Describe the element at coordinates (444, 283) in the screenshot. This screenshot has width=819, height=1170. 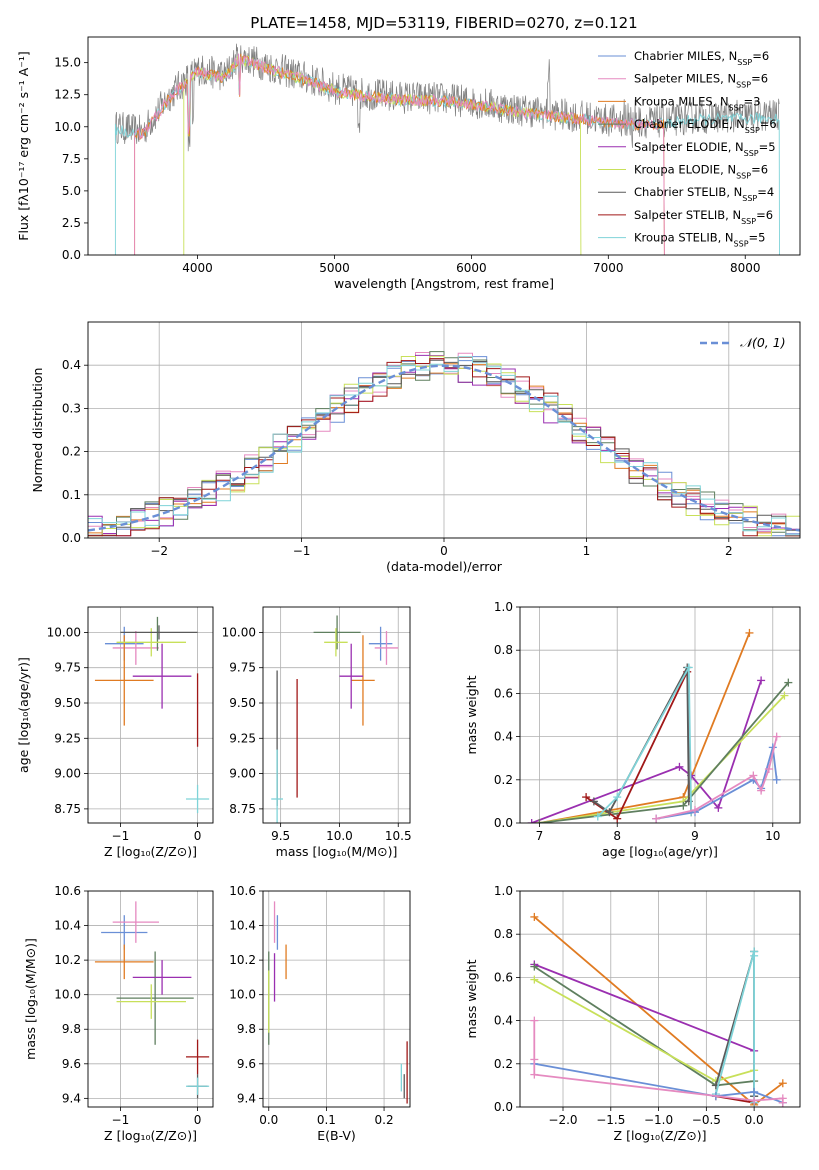
I see `x-axis-label: wavelength [Angstrom, rest frame]` at that location.